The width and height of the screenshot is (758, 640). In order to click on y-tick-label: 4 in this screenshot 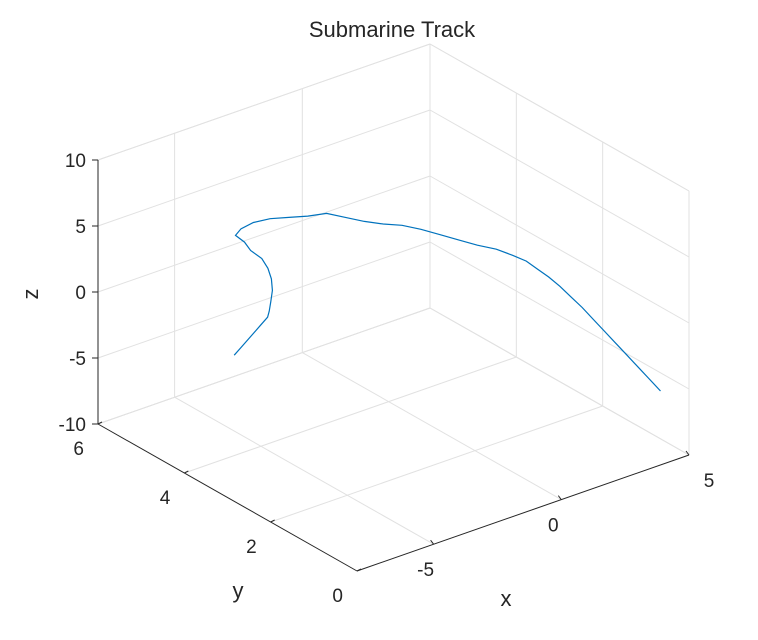, I will do `click(165, 498)`.